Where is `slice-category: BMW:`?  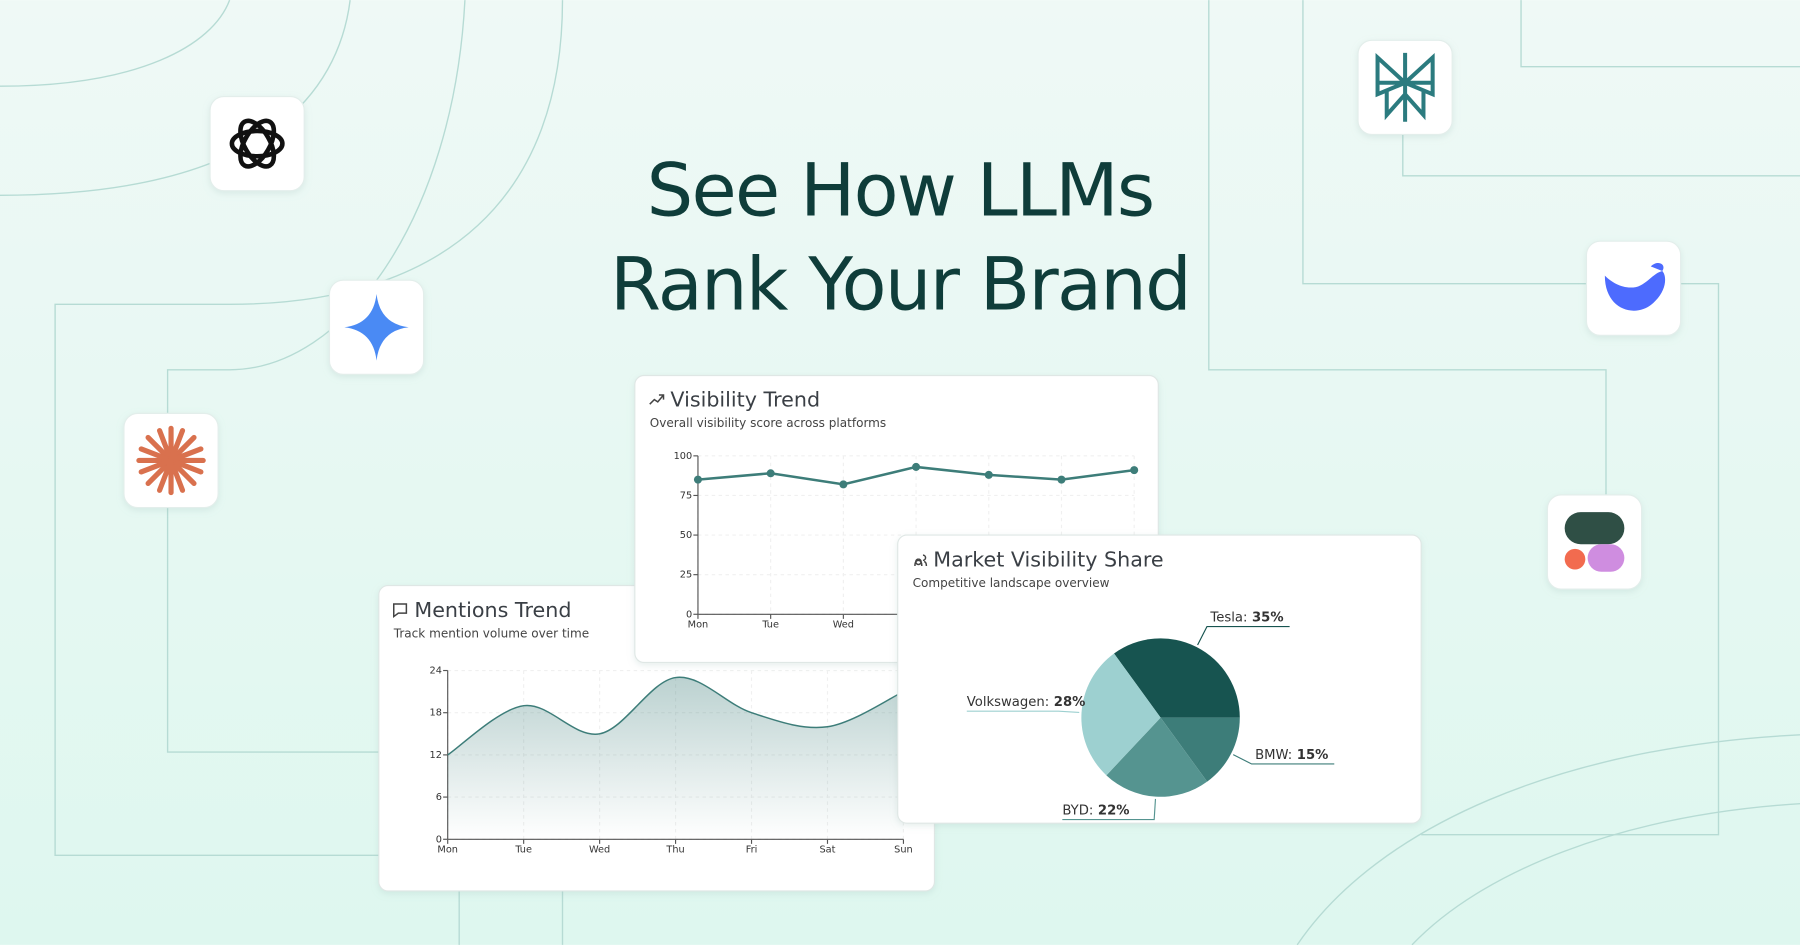
slice-category: BMW: is located at coordinates (1273, 755).